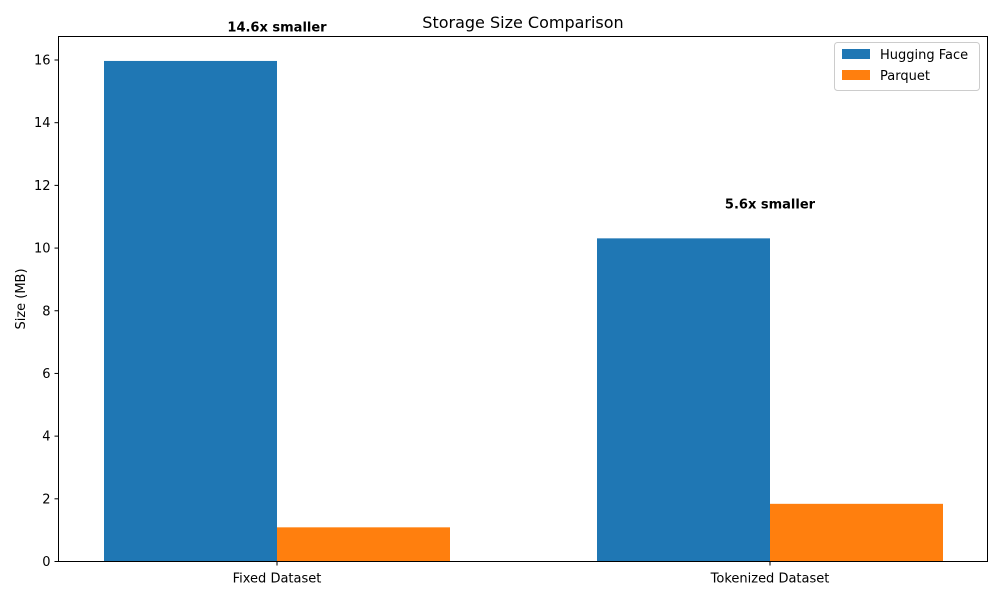 The height and width of the screenshot is (600, 1000). I want to click on legend-frame, so click(907, 66).